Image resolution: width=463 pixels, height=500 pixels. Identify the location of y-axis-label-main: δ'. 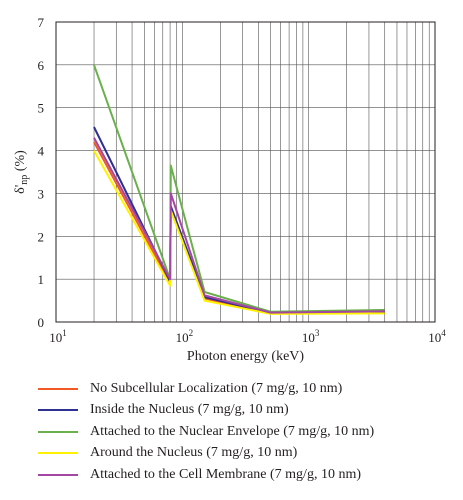
(20, 189).